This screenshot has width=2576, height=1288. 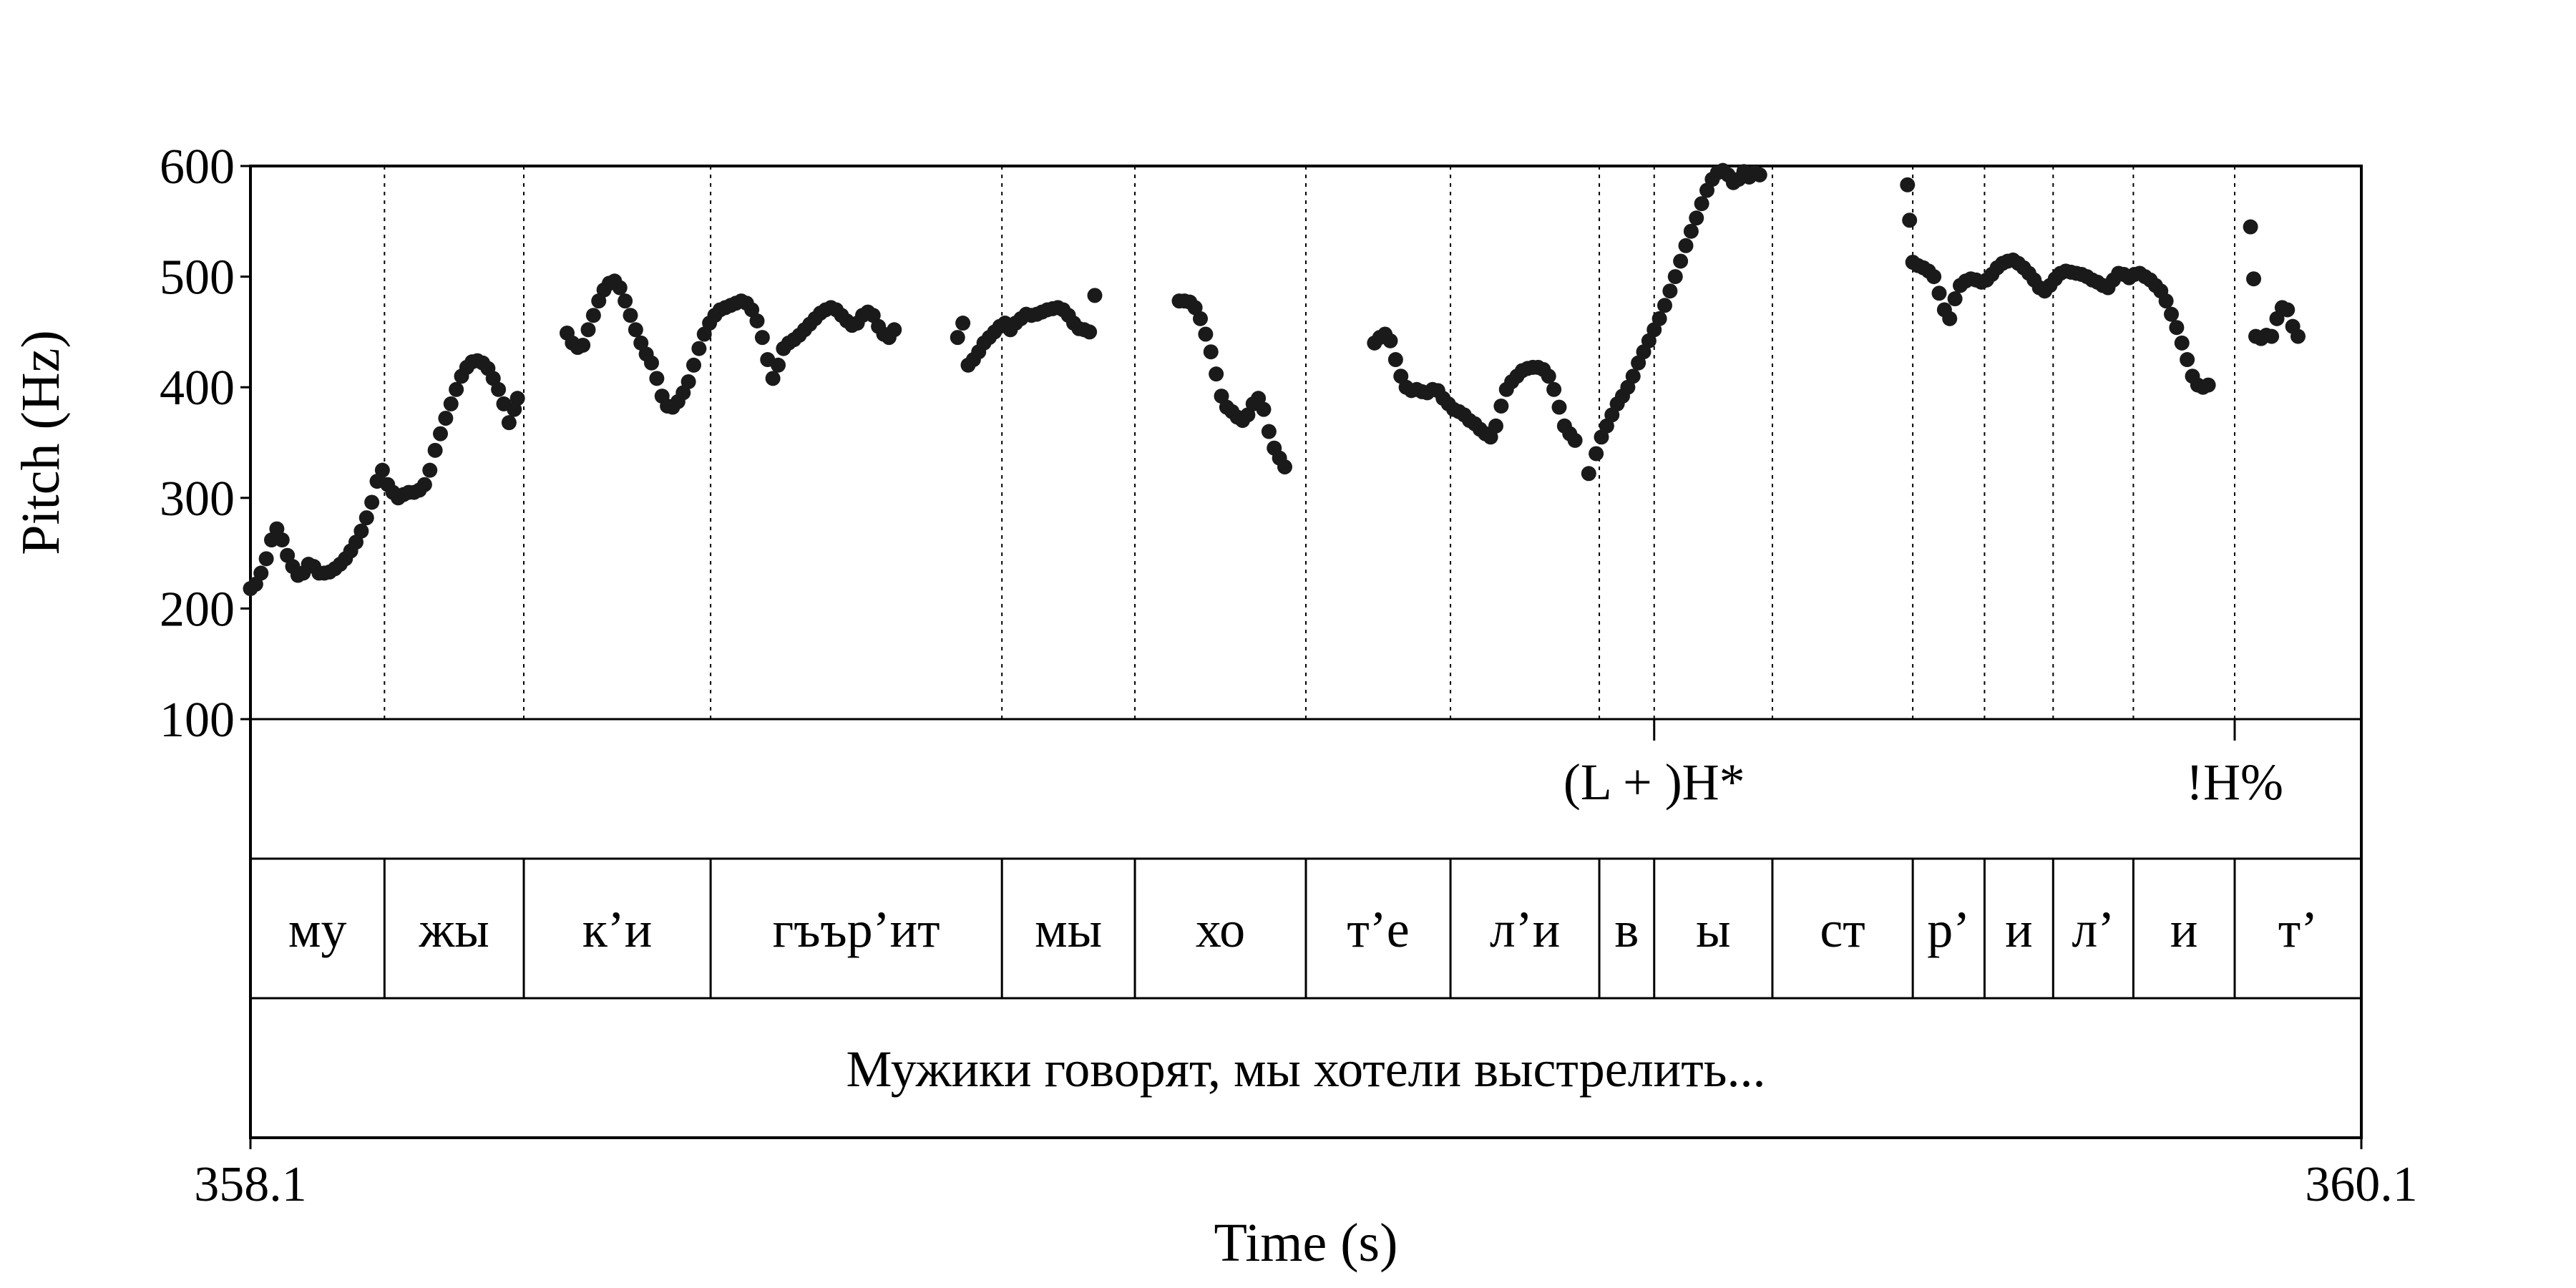 I want to click on syllable-label: т’е, so click(x=1378, y=929).